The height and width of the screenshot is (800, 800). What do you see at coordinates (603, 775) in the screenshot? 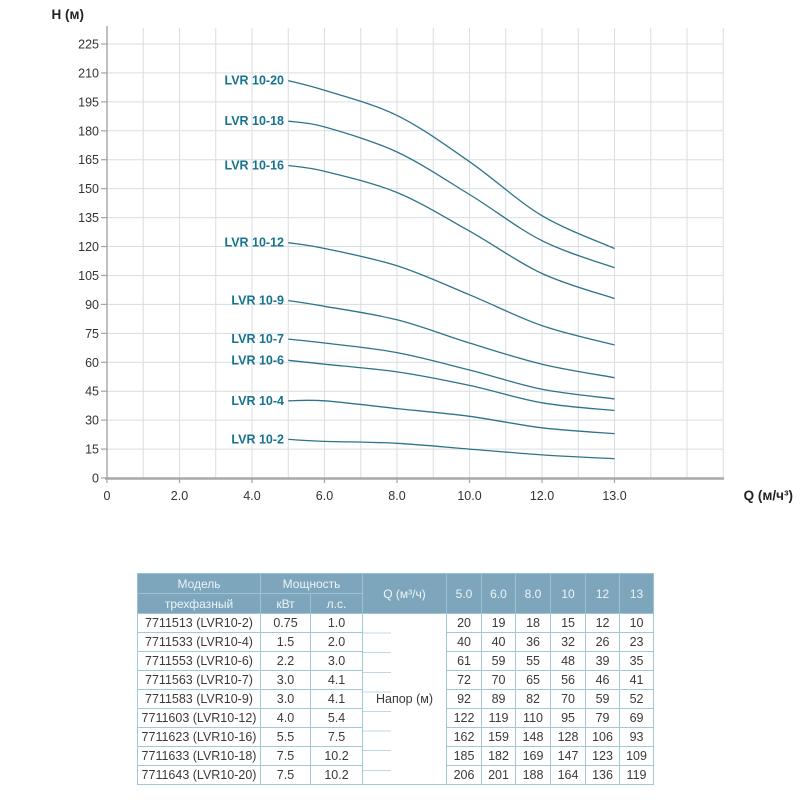
I see `head-value-cell: 136` at bounding box center [603, 775].